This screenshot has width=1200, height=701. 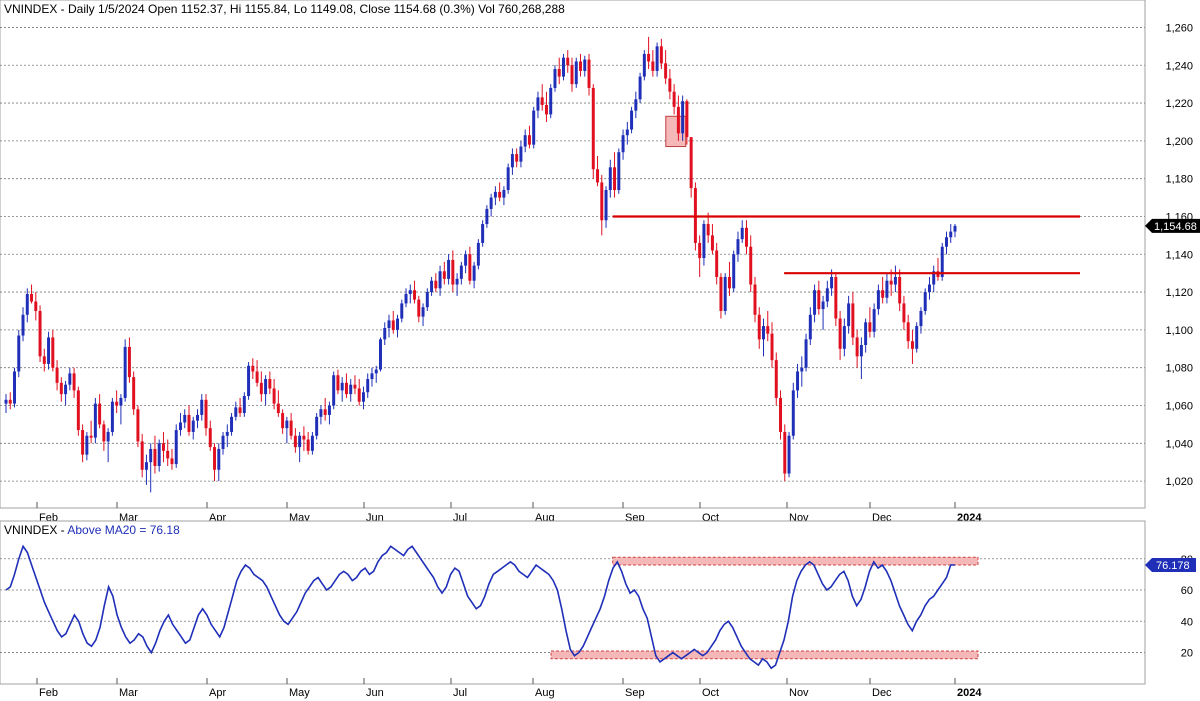 I want to click on price-y-tick-label: 1,120, so click(x=1179, y=293).